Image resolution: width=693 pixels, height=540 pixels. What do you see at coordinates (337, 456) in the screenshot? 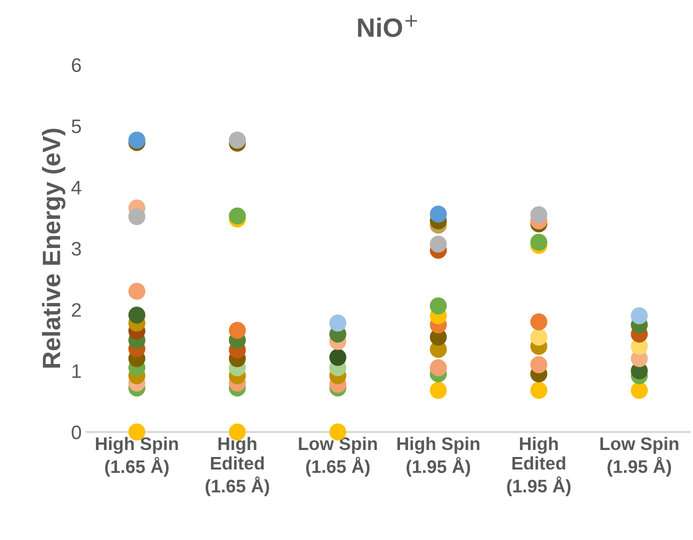
I see `x-tick-label: Low Spin (1.65 Å)` at bounding box center [337, 456].